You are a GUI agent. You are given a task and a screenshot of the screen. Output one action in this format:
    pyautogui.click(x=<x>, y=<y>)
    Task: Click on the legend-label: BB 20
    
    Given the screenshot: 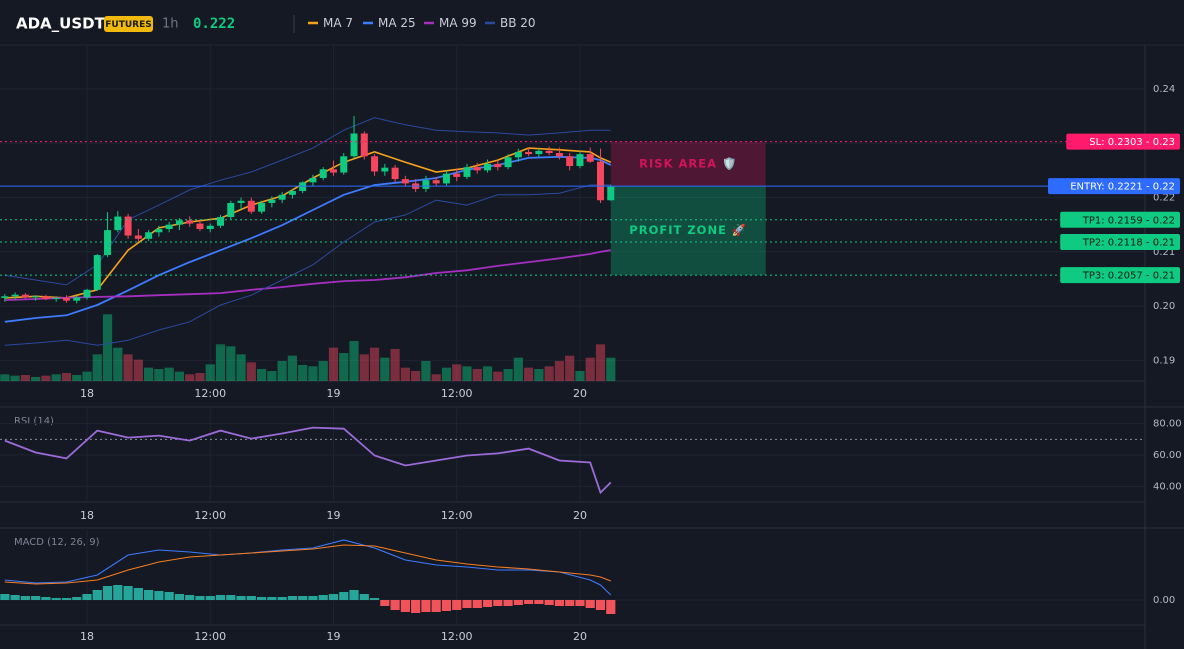 What is the action you would take?
    pyautogui.click(x=518, y=23)
    